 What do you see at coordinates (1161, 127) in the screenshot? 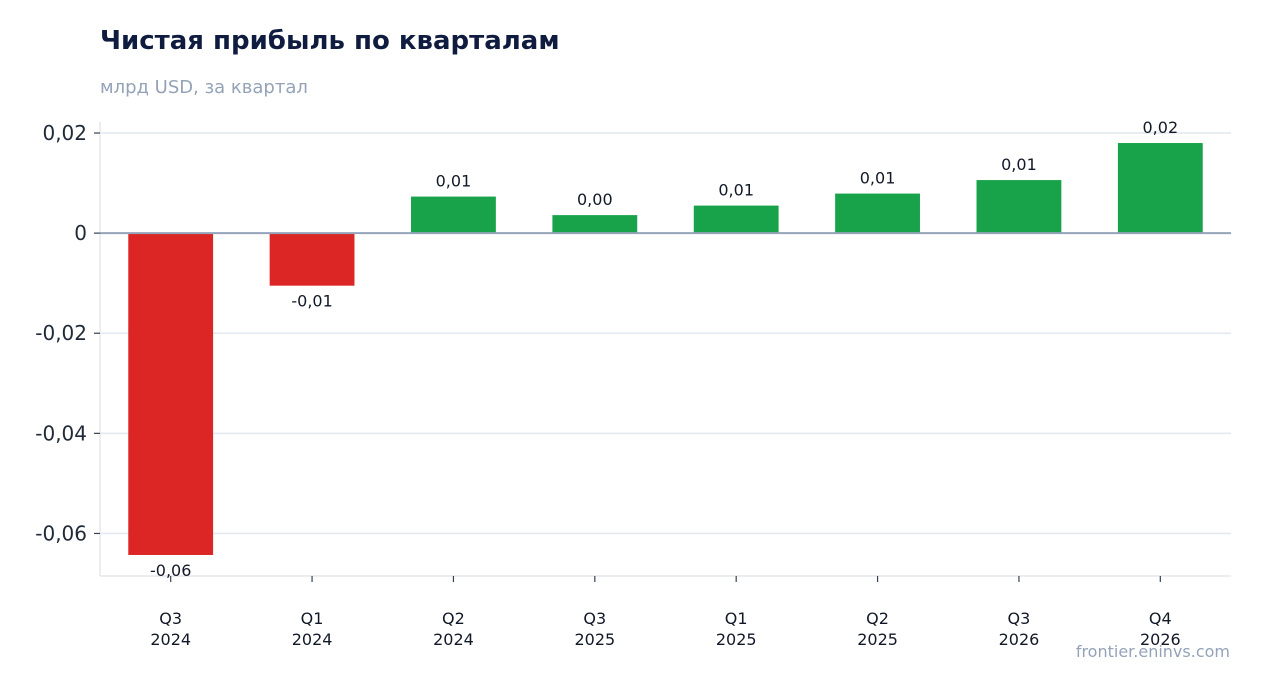
I see `data-label: 0,02` at bounding box center [1161, 127].